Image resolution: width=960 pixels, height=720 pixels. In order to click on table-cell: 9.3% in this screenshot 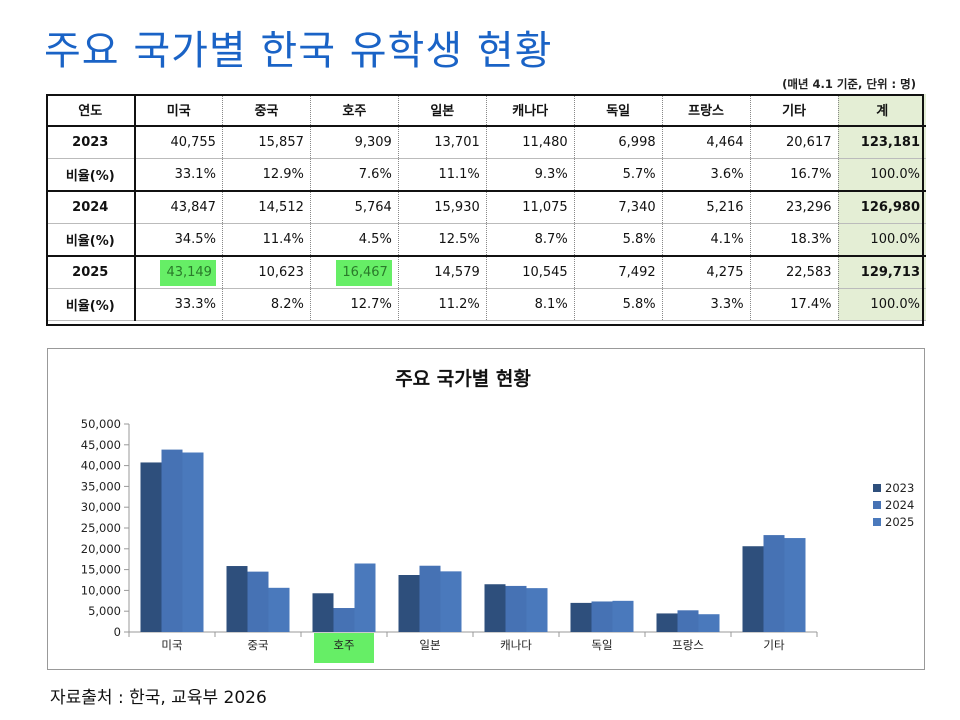, I will do `click(530, 175)`.